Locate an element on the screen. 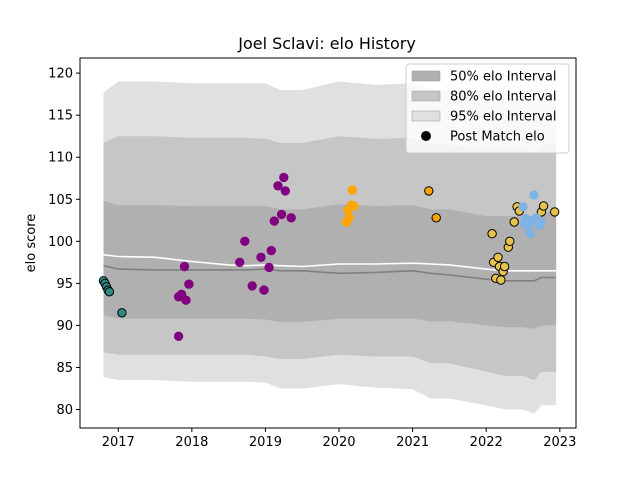  mean-elo-line is located at coordinates (330, 263).